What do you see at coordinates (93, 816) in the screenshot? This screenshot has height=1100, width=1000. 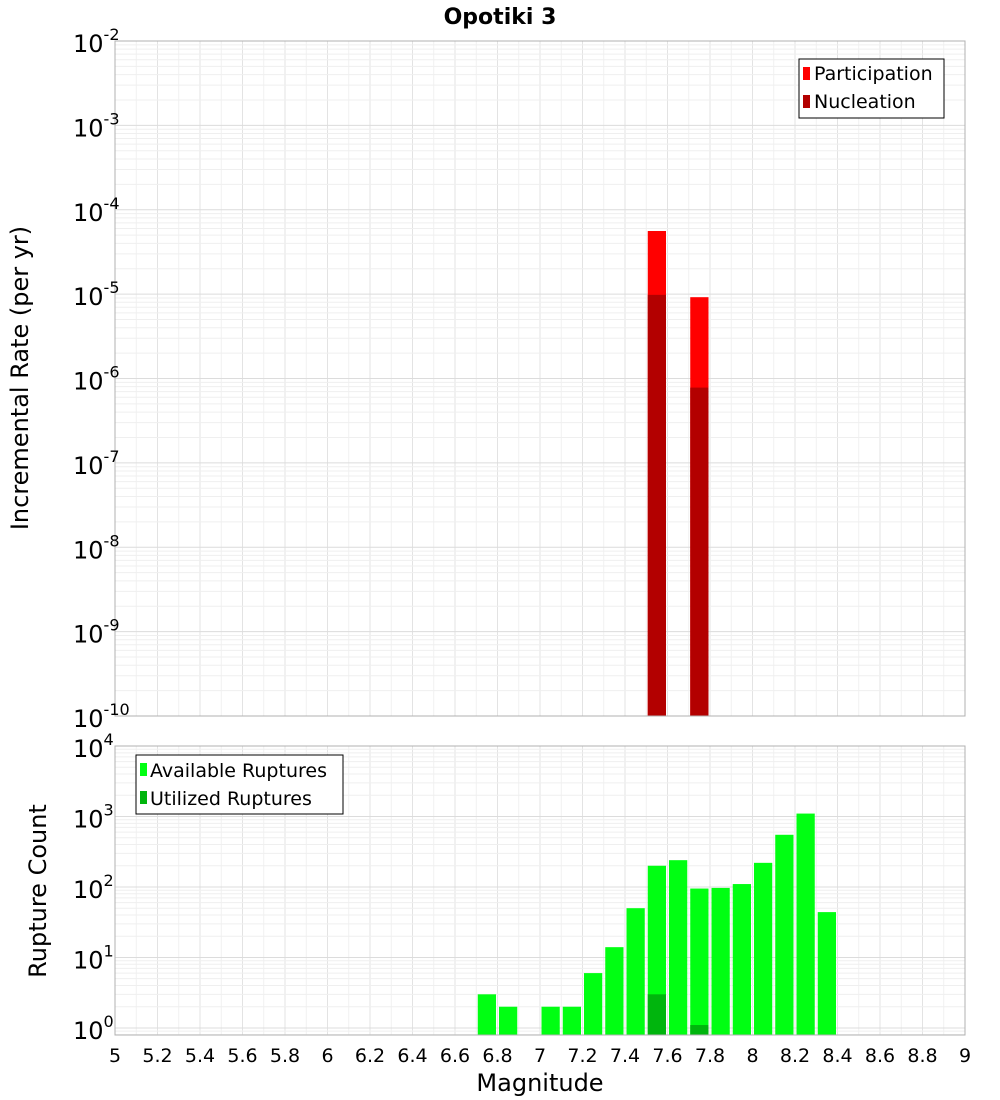 I see `y-tick-label: 10³` at bounding box center [93, 816].